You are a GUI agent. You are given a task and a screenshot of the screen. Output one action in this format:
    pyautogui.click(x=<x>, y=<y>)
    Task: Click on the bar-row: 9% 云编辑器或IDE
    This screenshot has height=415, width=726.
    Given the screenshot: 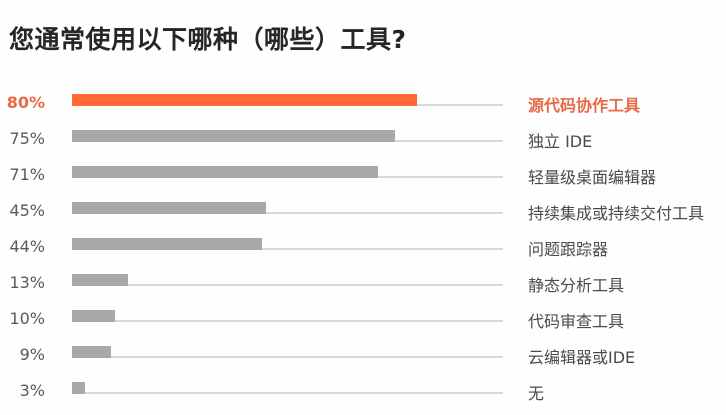 What is the action you would take?
    pyautogui.click(x=363, y=355)
    